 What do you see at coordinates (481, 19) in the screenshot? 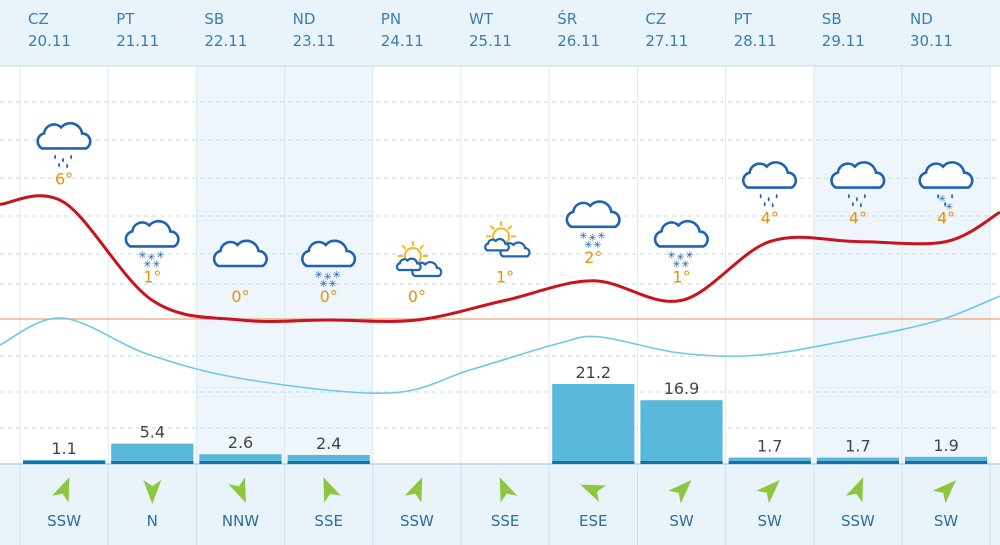
I see `day-name: WT` at bounding box center [481, 19].